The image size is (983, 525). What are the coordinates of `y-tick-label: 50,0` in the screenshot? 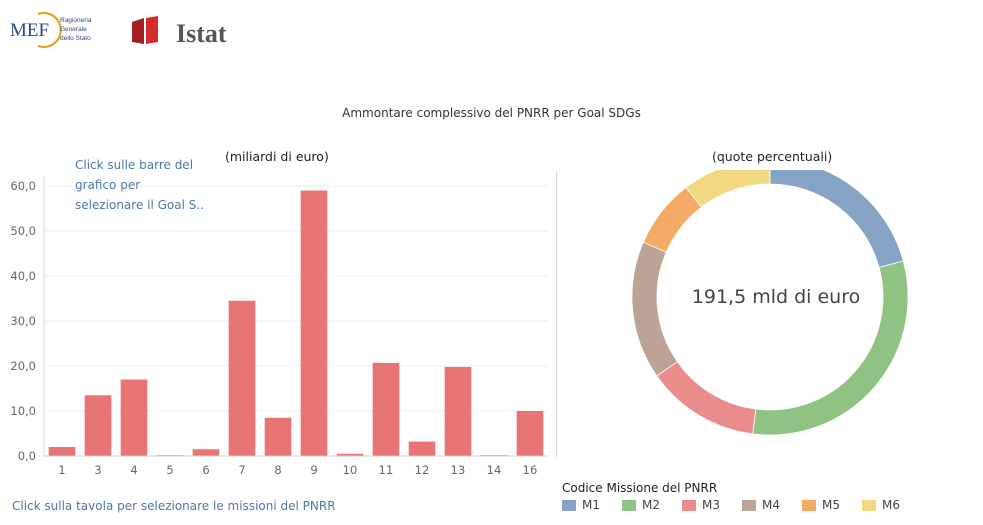 It's located at (23, 231).